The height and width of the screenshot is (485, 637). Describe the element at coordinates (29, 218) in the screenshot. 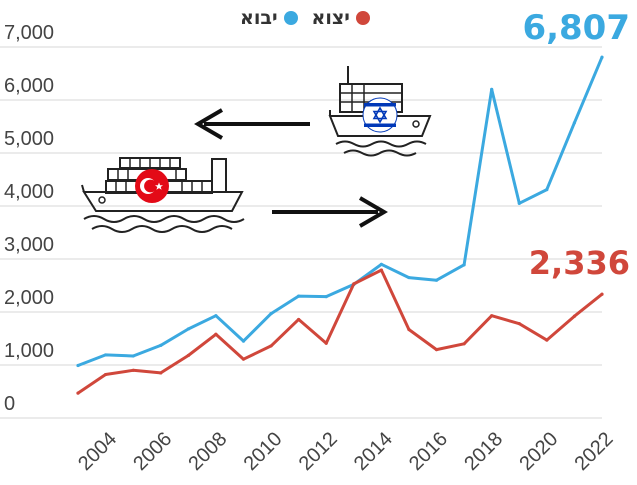

I see `y-axis-ticks: 0 1,000 2,000 3,000 4,000 5,000 6,000 7,000` at that location.